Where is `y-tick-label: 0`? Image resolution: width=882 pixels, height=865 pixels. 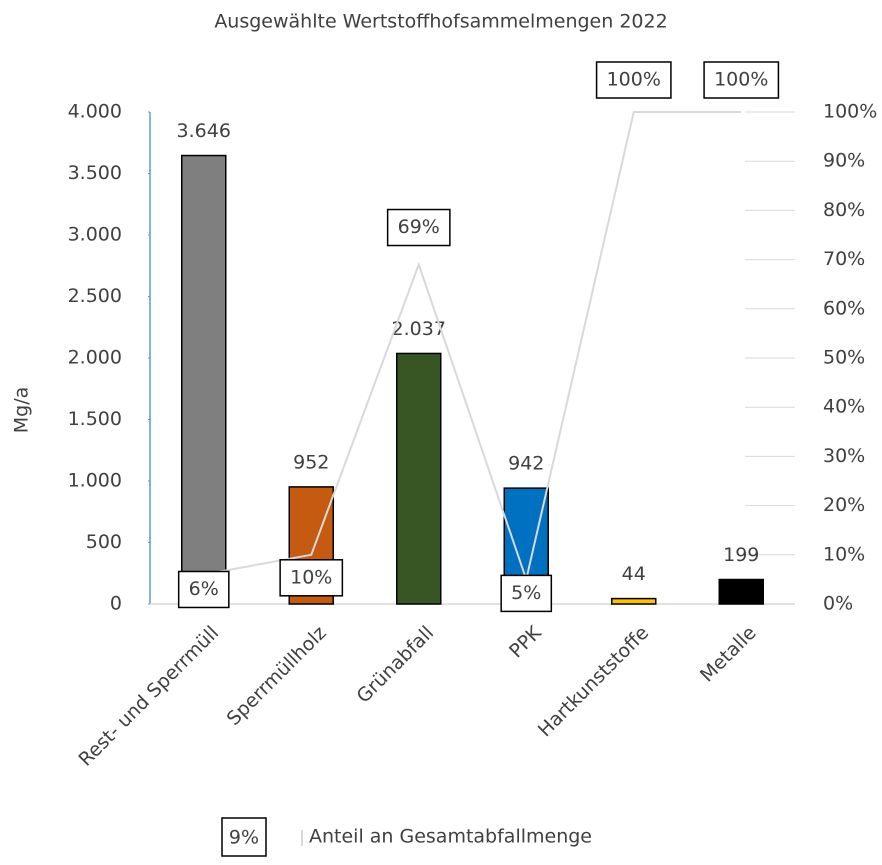 y-tick-label: 0 is located at coordinates (116, 604).